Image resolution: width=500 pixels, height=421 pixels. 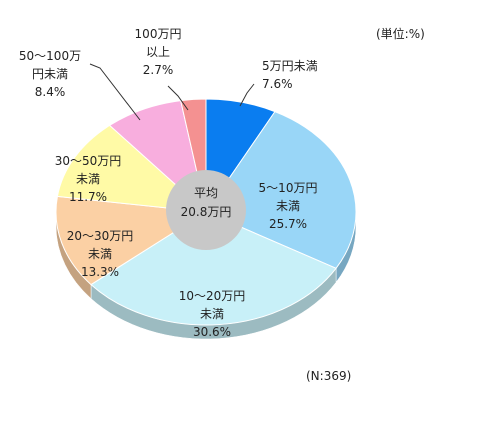 What do you see at coordinates (100, 254) in the screenshot?
I see `slice-label-3: 20～30万円未満 13.3%` at bounding box center [100, 254].